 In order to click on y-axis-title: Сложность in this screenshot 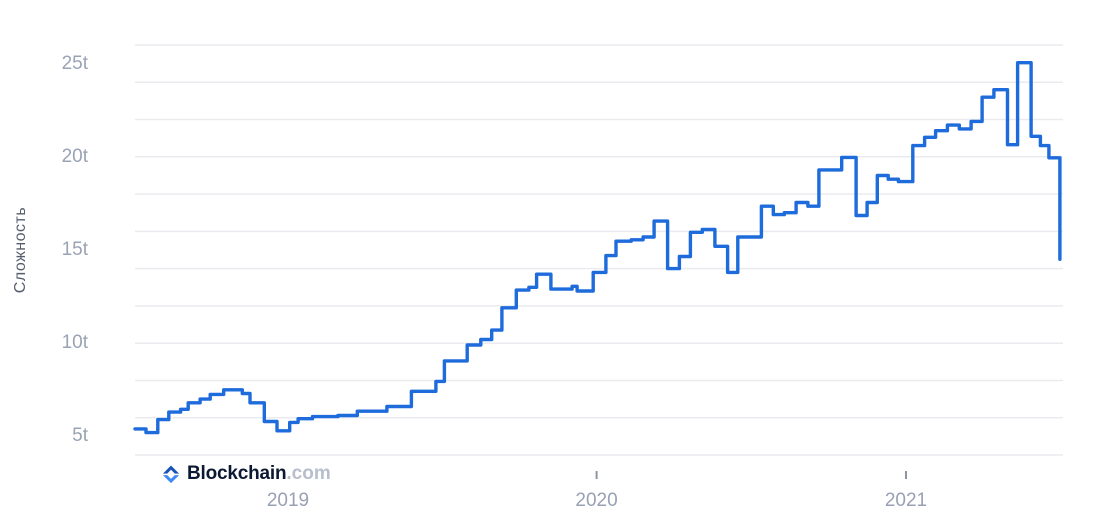, I will do `click(20, 250)`.